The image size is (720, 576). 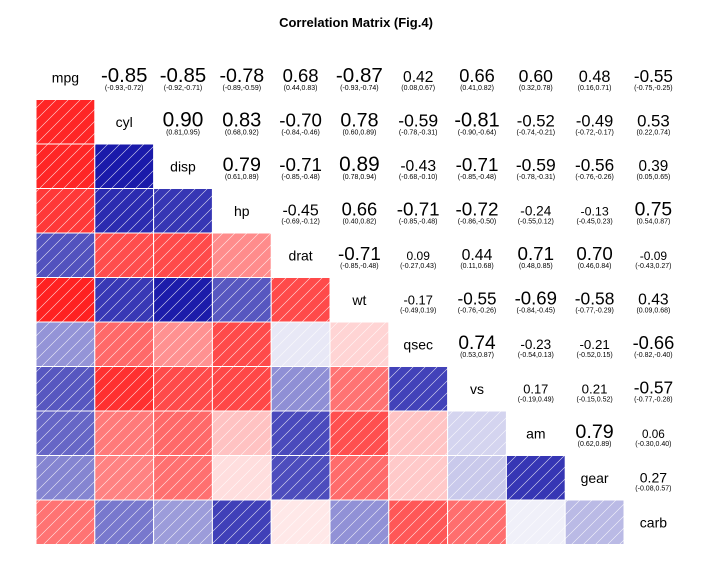 What do you see at coordinates (477, 311) in the screenshot?
I see `confidence-interval: (-0.76,-0.26)` at bounding box center [477, 311].